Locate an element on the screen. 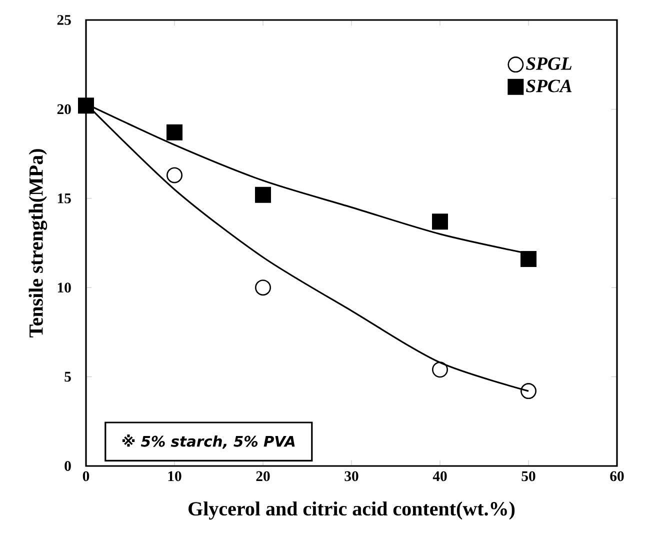 This screenshot has width=650, height=553. y-tick-label: 10 is located at coordinates (64, 287).